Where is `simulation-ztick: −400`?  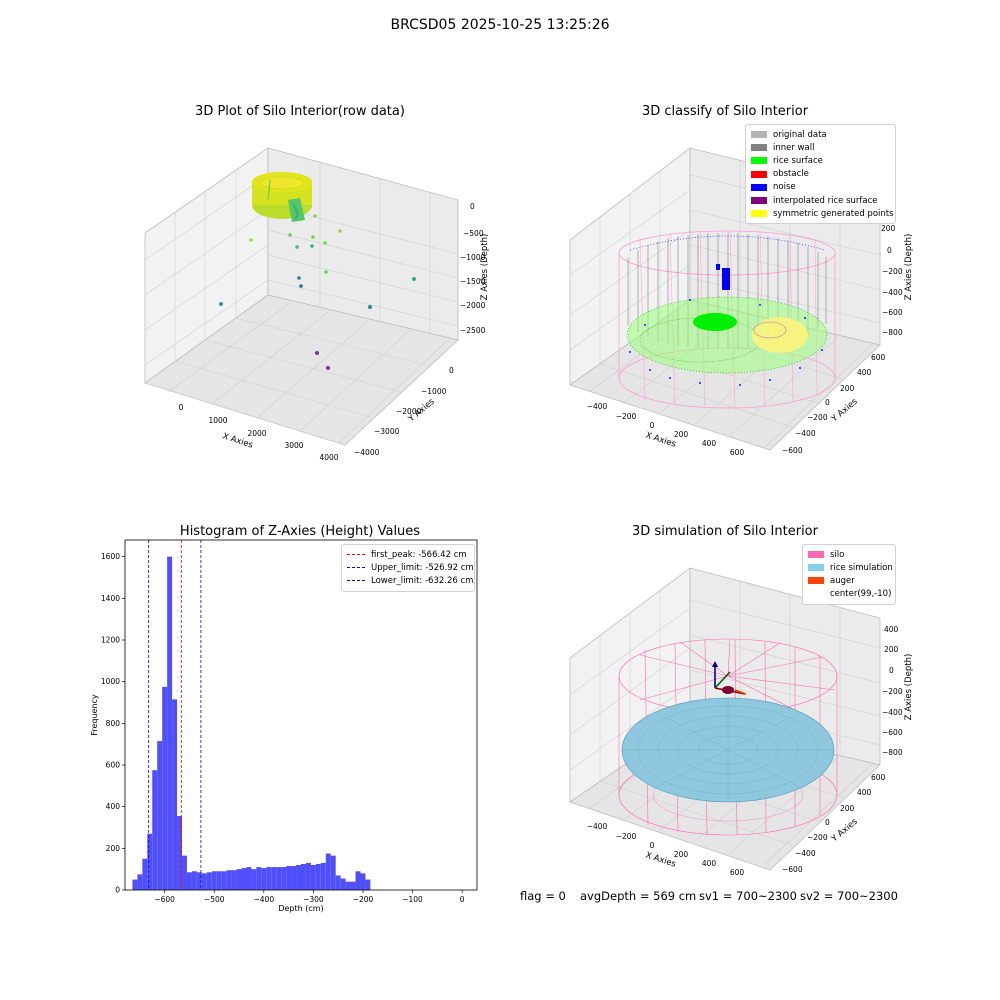
simulation-ztick: −400 is located at coordinates (892, 712).